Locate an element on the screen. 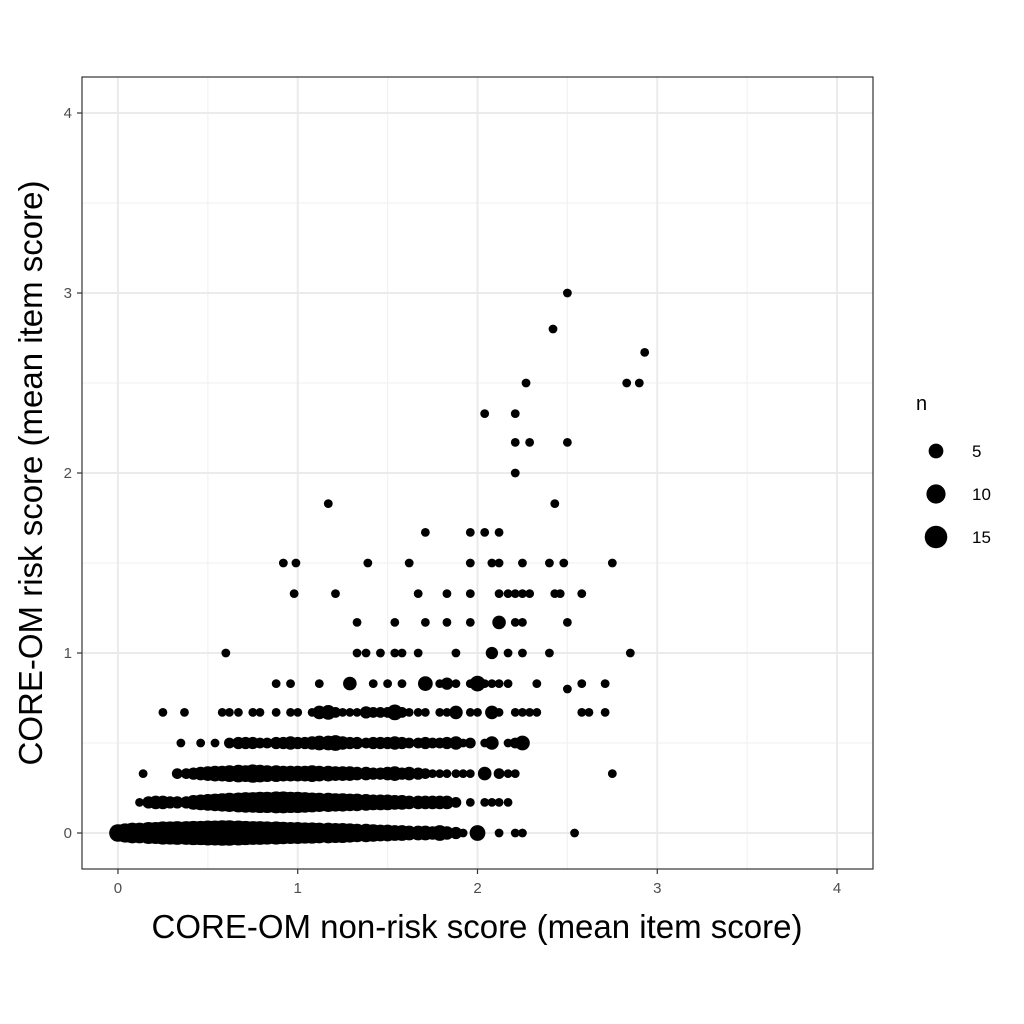  x-tick-label: 2 is located at coordinates (477, 888).